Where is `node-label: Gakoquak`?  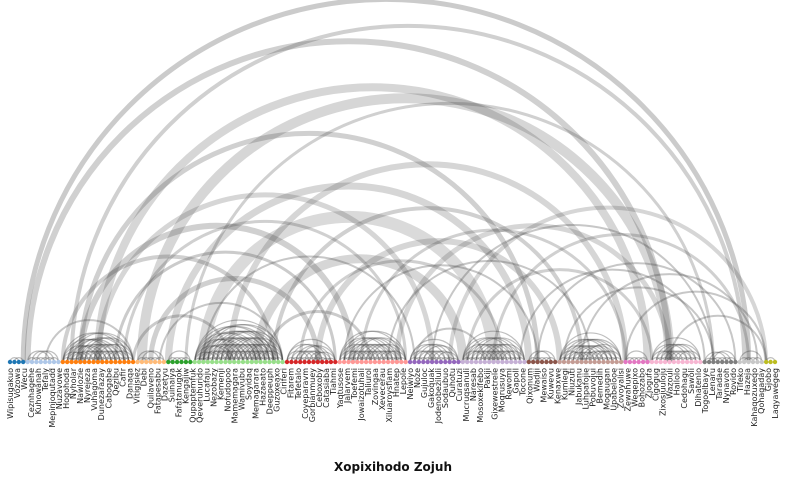
node-label: Gakoquak is located at coordinates (431, 388).